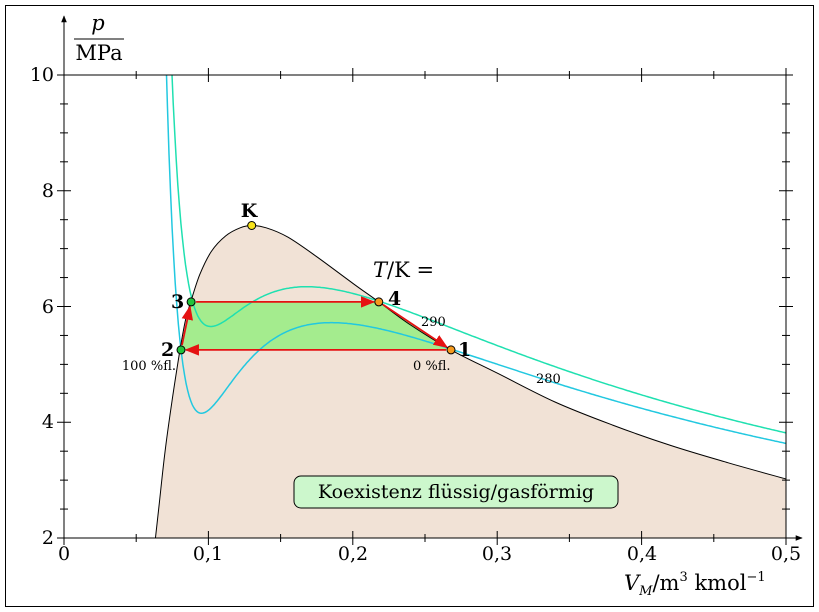 The image size is (819, 612). What do you see at coordinates (177, 302) in the screenshot?
I see `state-point-3-label: 3` at bounding box center [177, 302].